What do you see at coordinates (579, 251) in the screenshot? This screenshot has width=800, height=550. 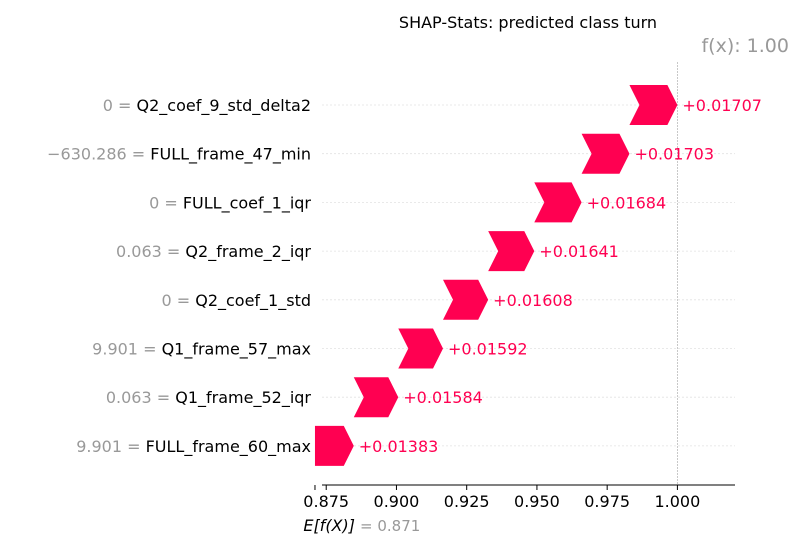 I see `bar-value-label: +0.01641` at bounding box center [579, 251].